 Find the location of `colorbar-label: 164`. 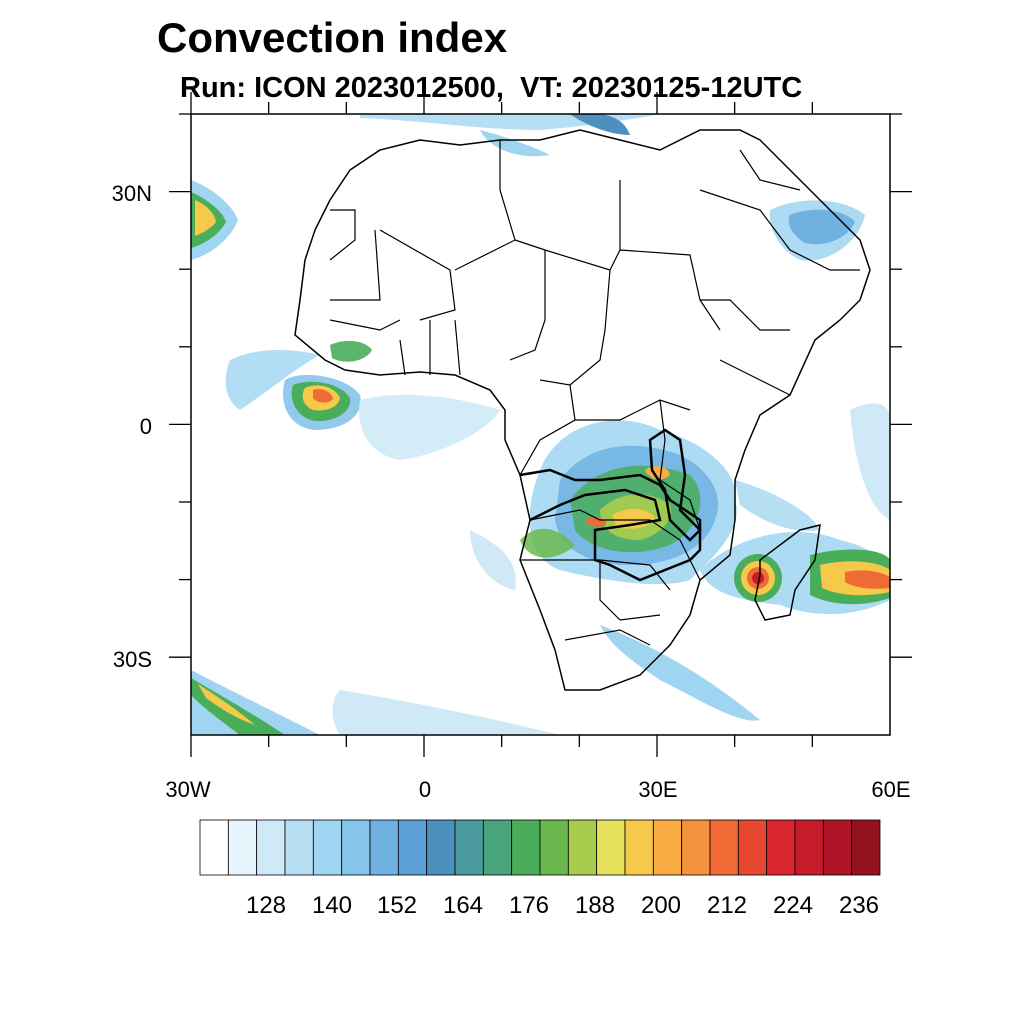

colorbar-label: 164 is located at coordinates (463, 905).